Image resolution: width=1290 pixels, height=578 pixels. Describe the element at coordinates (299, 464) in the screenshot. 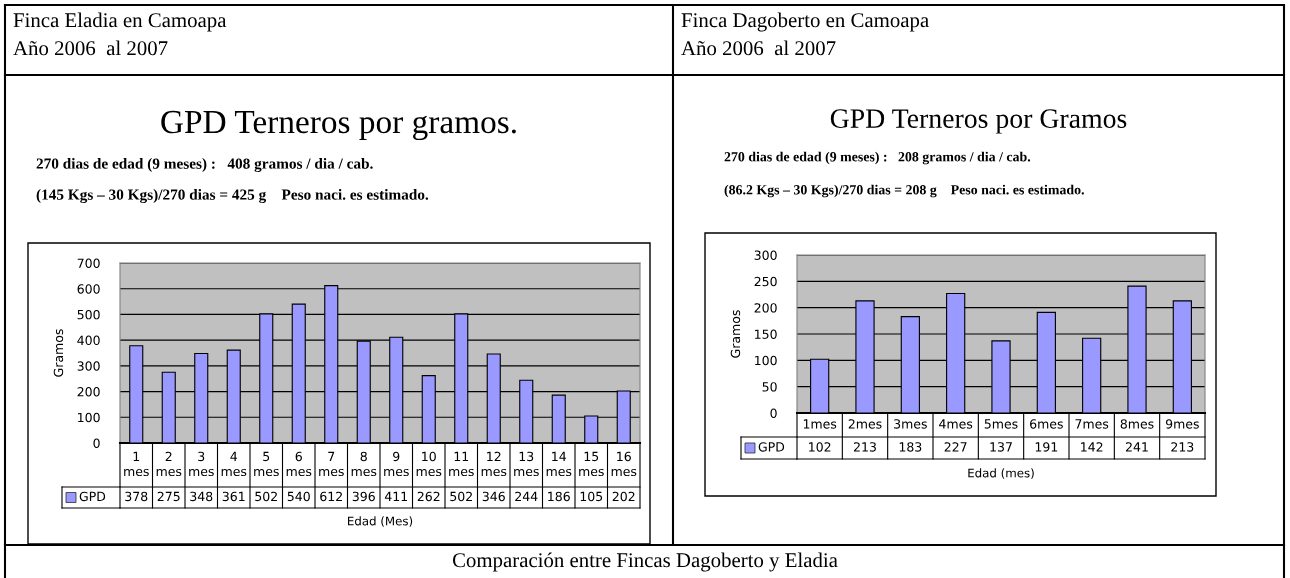

I see `x-tick-label: 6 mes` at that location.